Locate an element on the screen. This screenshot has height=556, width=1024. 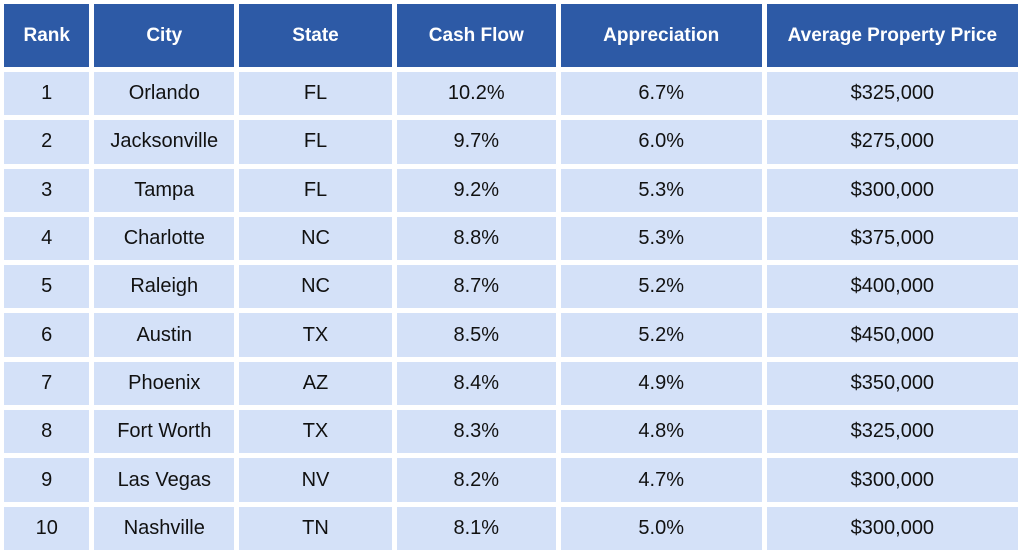
table-row: 4 Charlotte NC 8.8% 5.3% $375,000 is located at coordinates (511, 238).